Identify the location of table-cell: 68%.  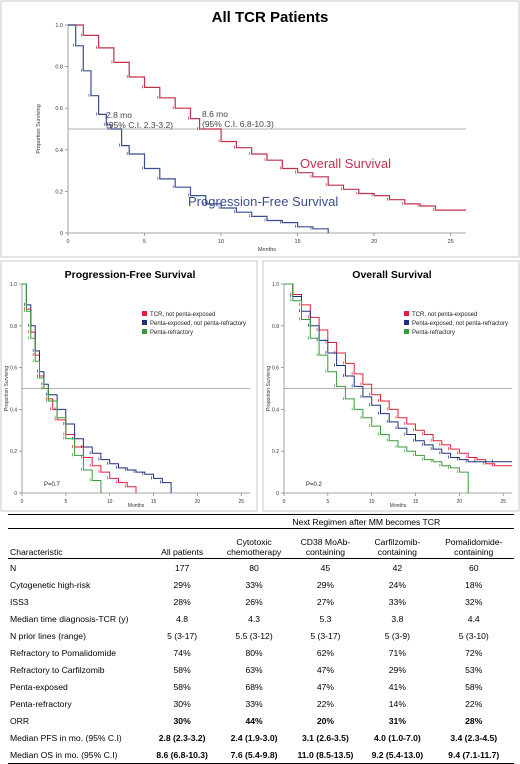
(254, 686).